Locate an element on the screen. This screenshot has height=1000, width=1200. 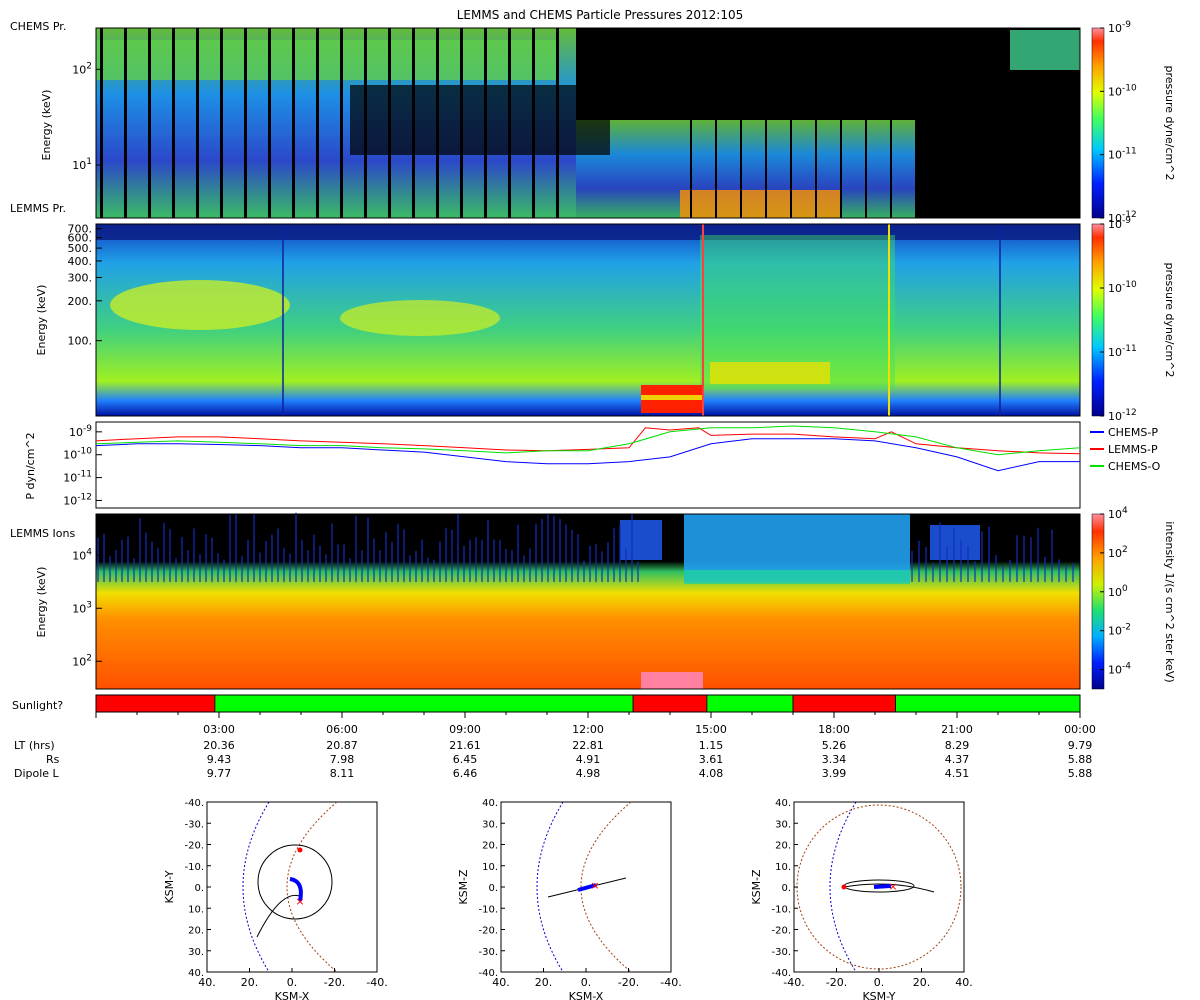
x-tick-label: 40. is located at coordinates (964, 982).